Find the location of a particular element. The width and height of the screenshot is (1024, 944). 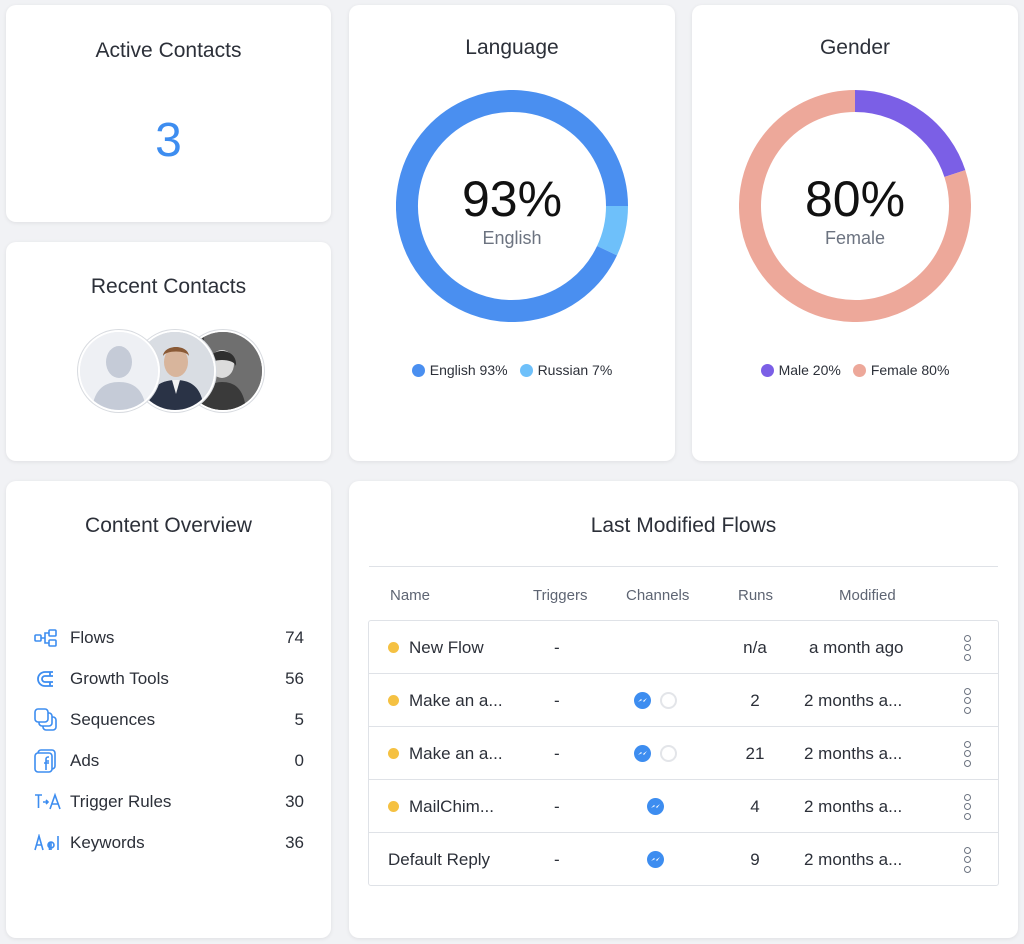

content-item-label: Trigger Rules is located at coordinates (121, 801).